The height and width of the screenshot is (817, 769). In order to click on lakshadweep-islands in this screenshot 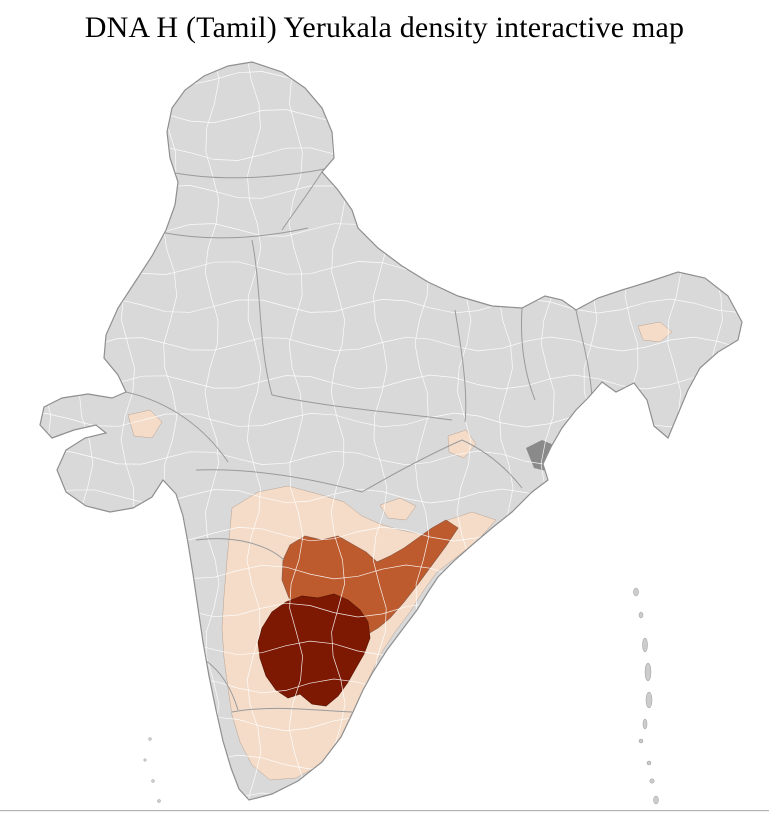, I will do `click(152, 770)`.